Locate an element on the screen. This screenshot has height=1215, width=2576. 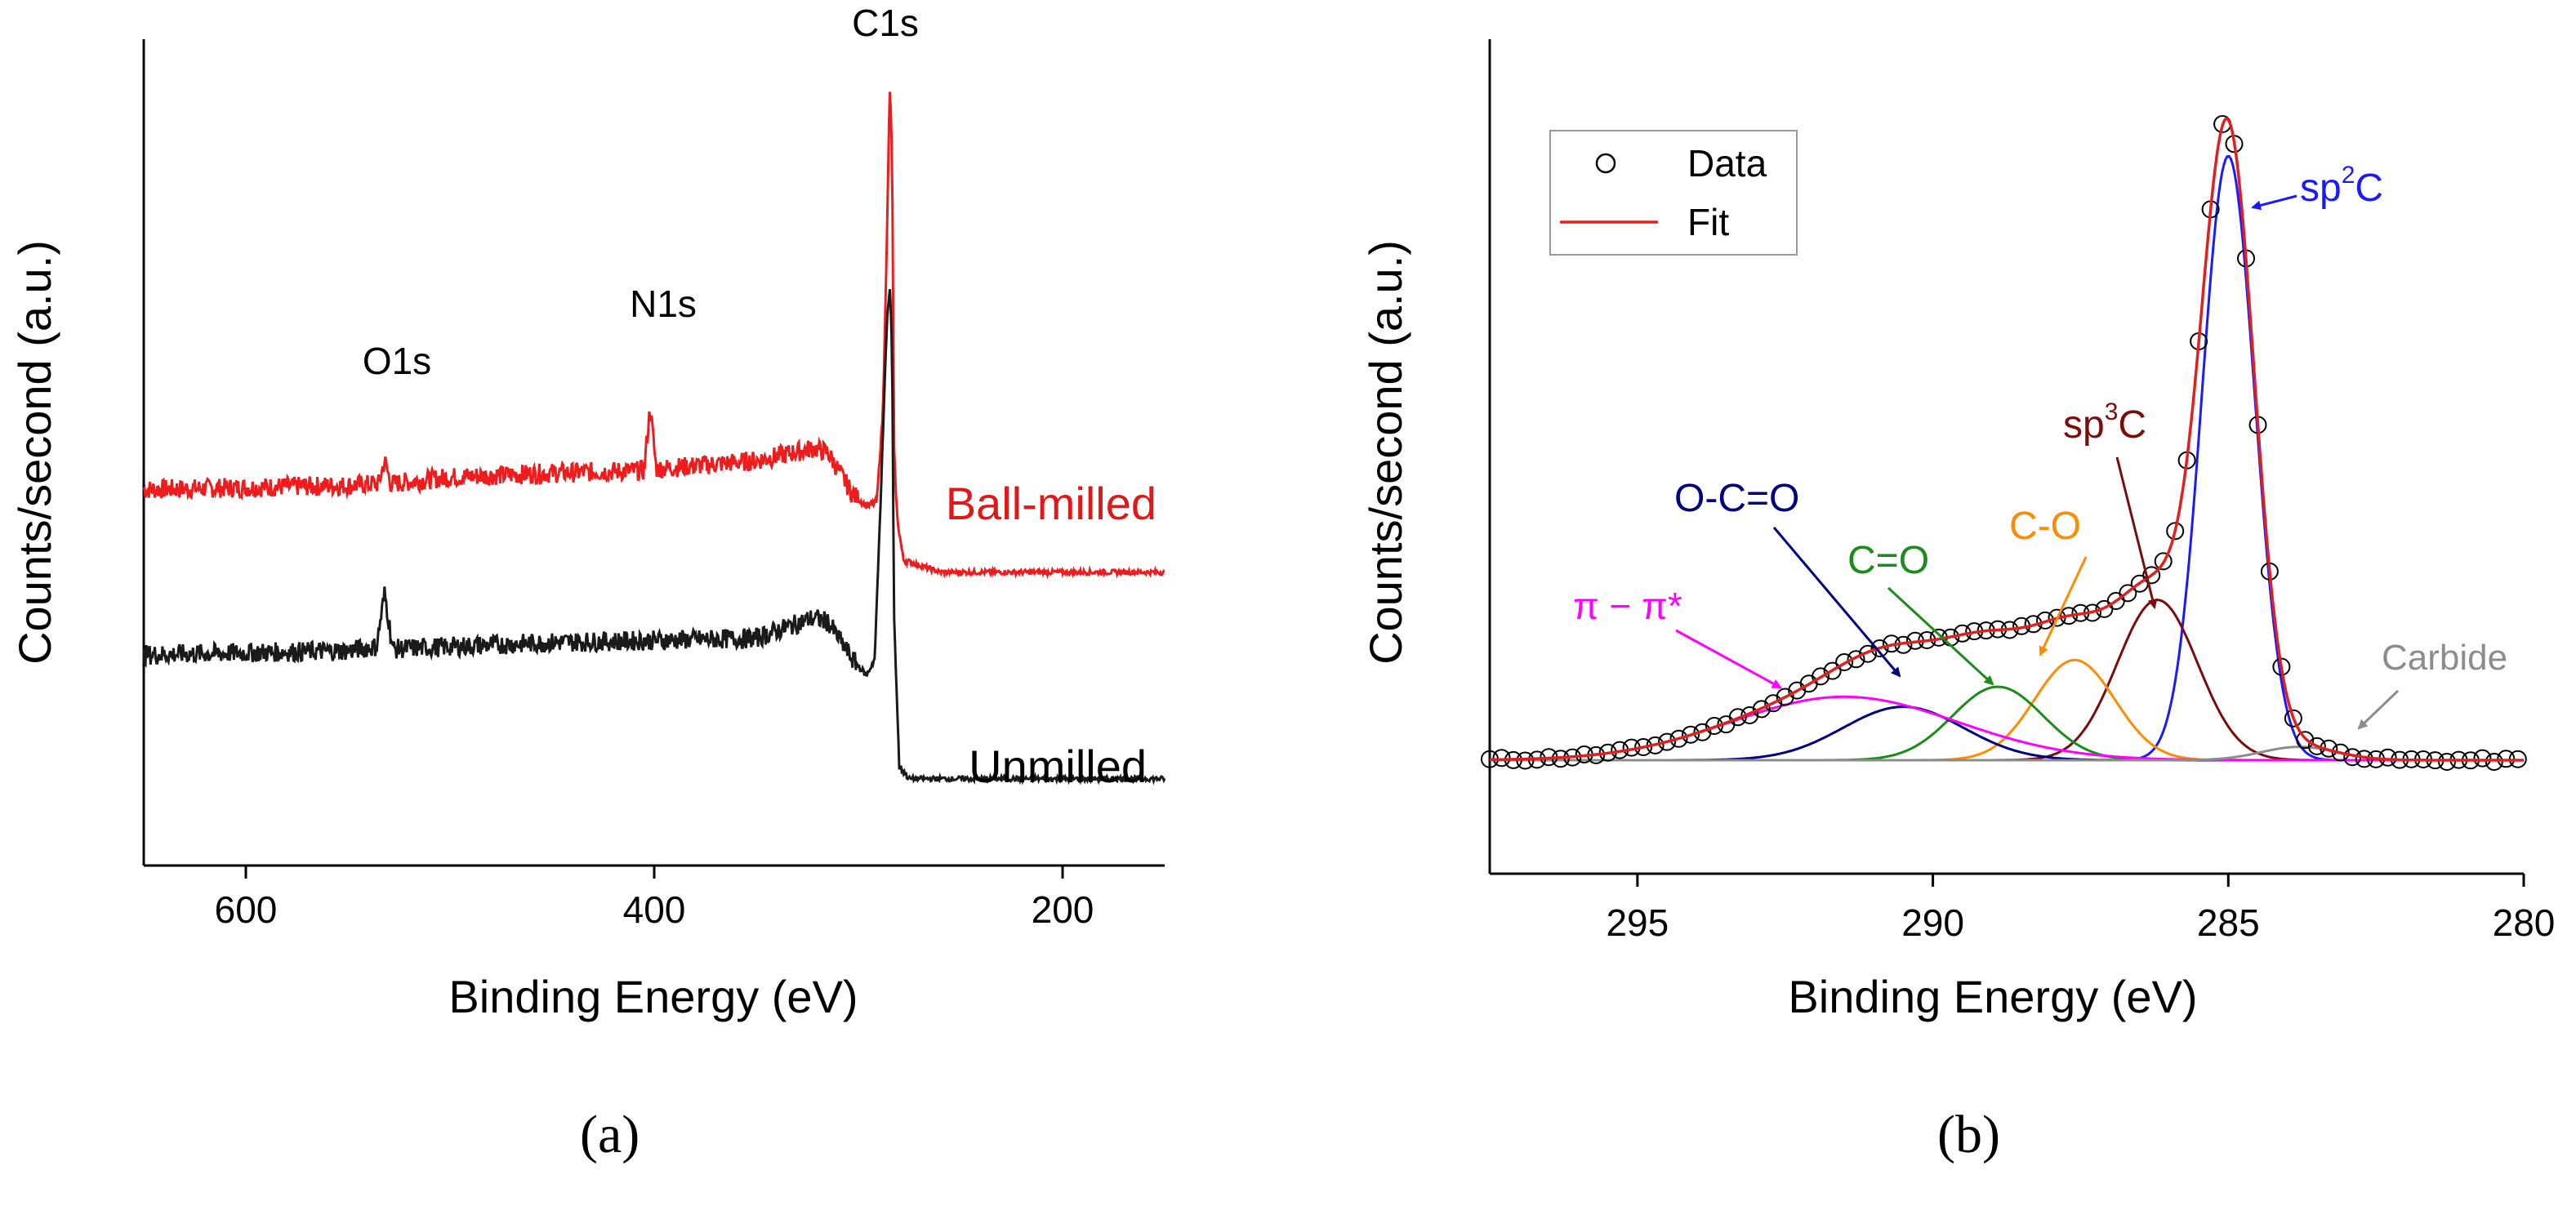
annotation-co2: C=O is located at coordinates (1888, 560).